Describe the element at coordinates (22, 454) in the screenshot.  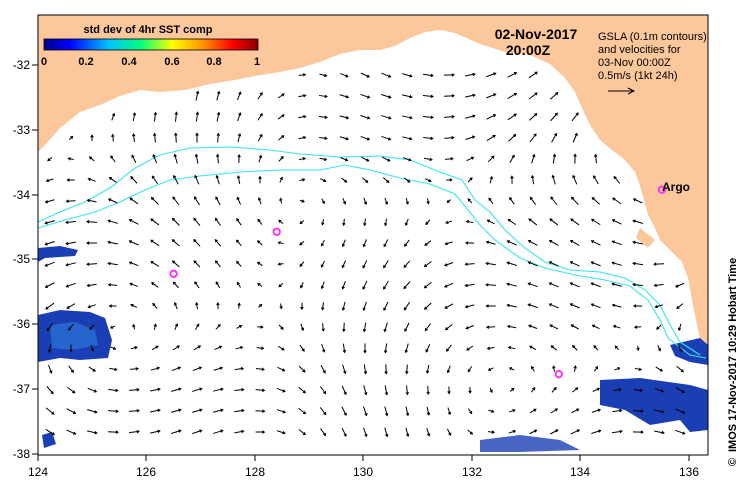
I see `y-tick-label: -38` at that location.